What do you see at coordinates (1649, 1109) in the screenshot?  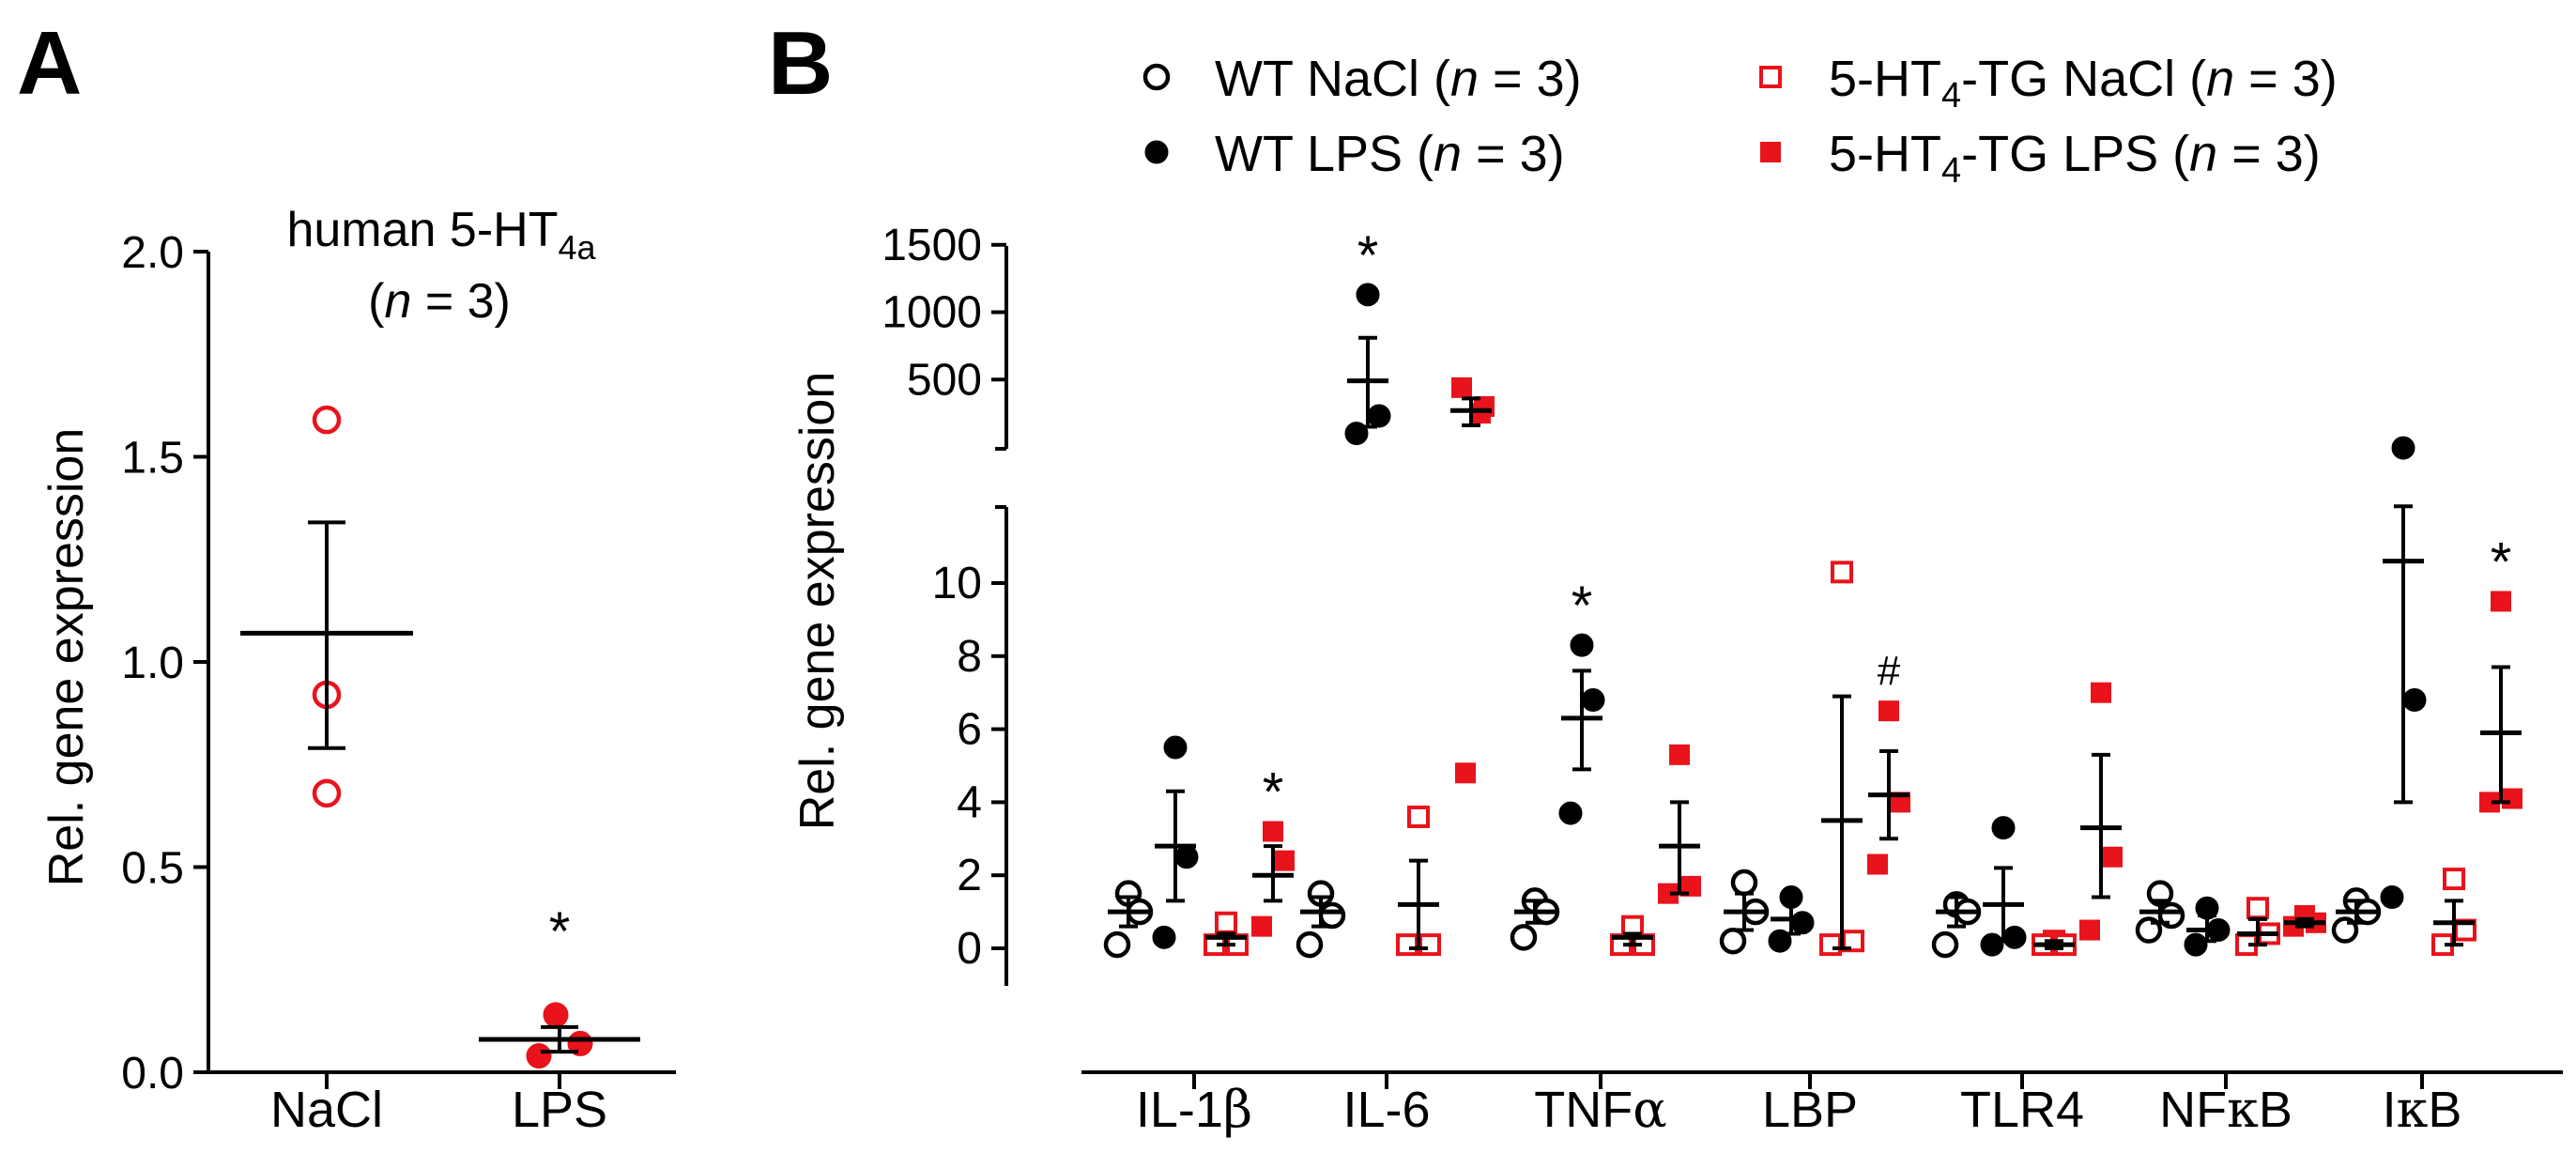 I see `category-greek: α` at bounding box center [1649, 1109].